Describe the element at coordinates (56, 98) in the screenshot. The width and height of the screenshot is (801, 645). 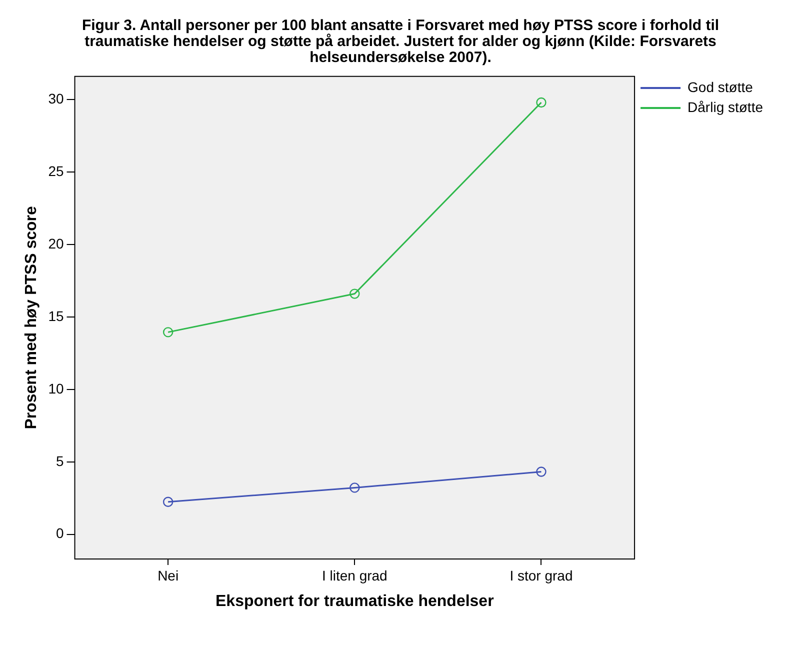
I see `y-tick-label: 30` at that location.